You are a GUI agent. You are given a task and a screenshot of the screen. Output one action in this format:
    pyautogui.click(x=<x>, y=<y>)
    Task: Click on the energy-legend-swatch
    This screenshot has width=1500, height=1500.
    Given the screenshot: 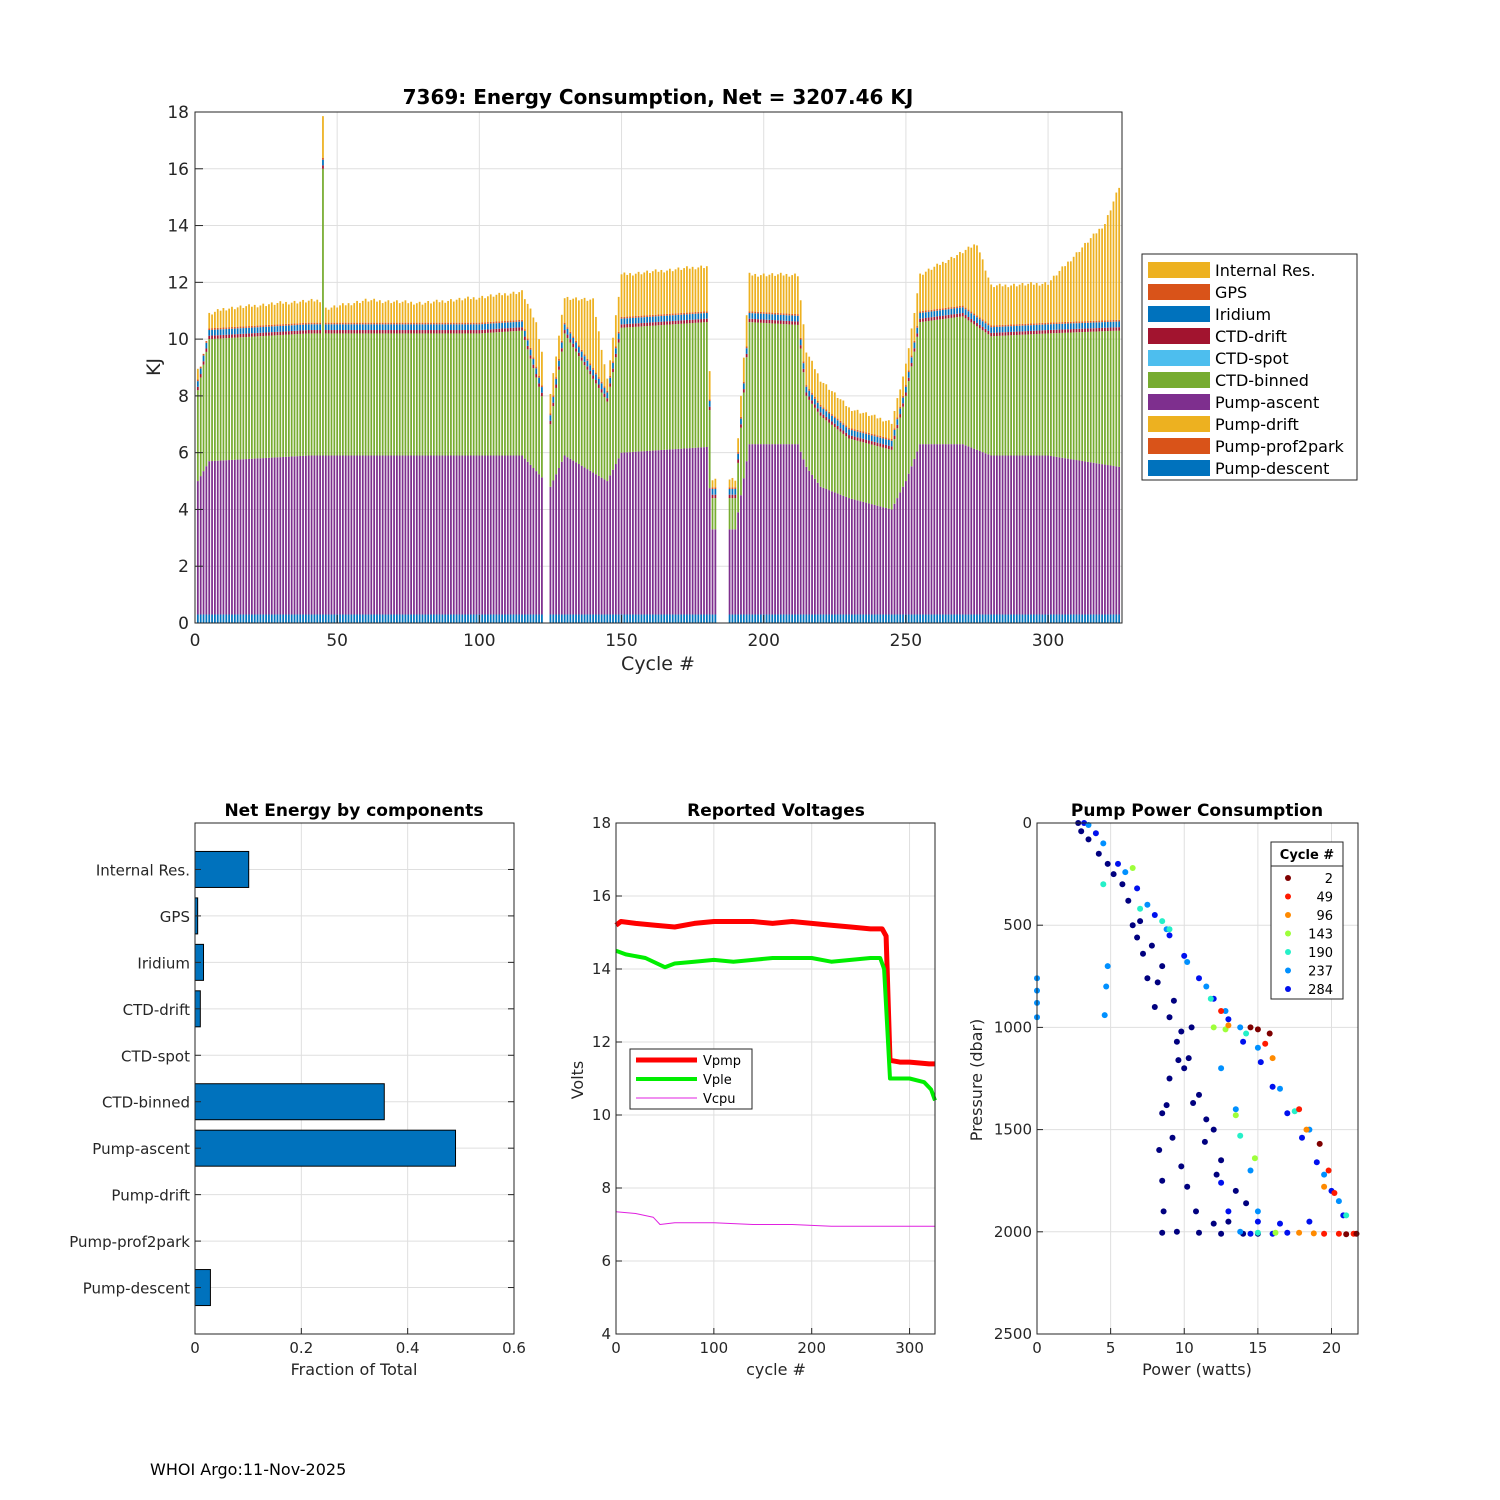 What is the action you would take?
    pyautogui.click(x=1179, y=336)
    